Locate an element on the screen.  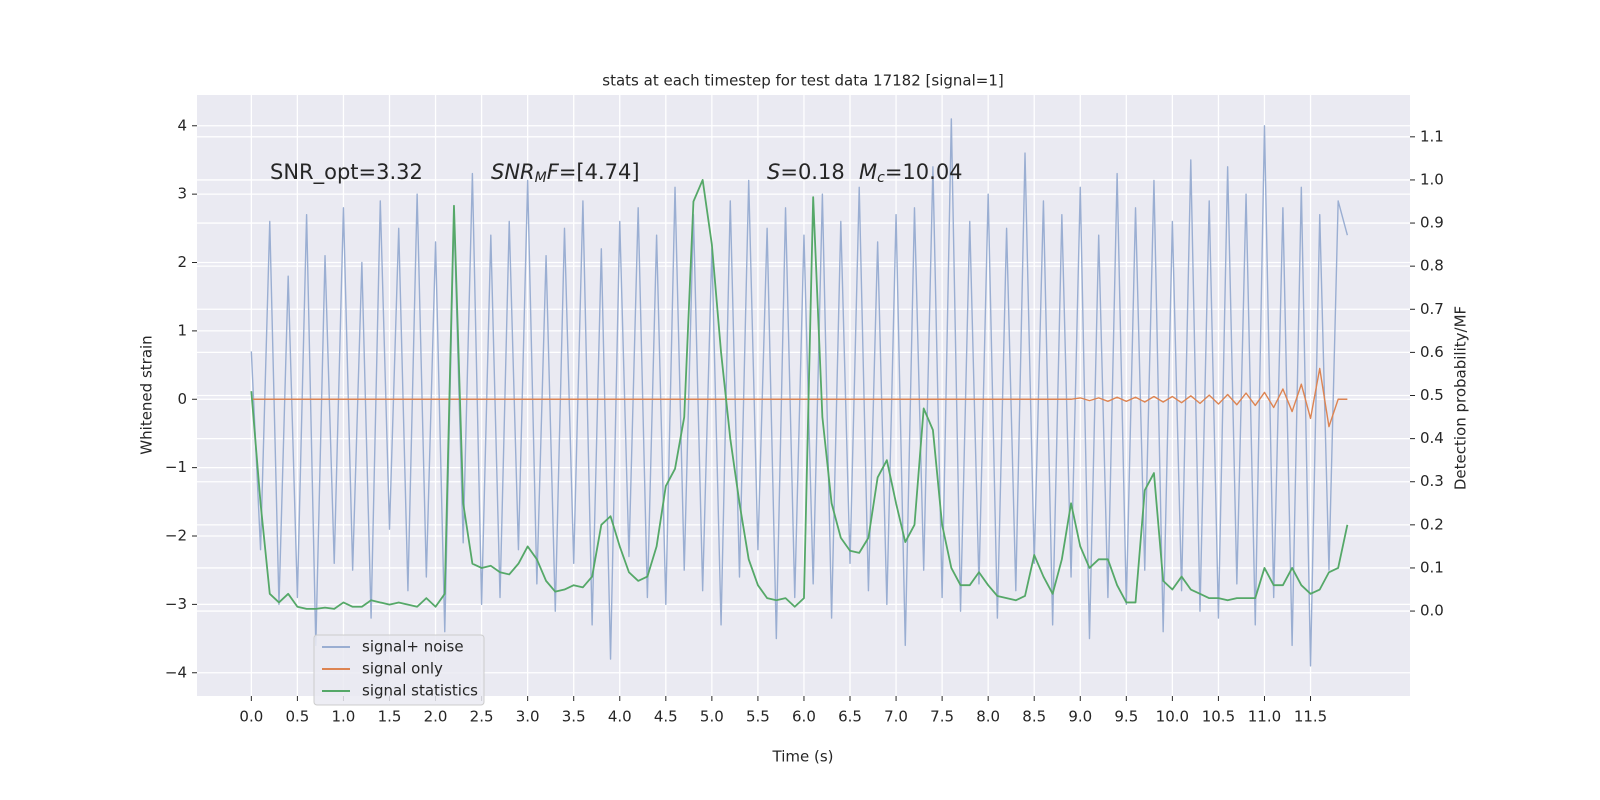
x-tick-label: 1.0 is located at coordinates (344, 717).